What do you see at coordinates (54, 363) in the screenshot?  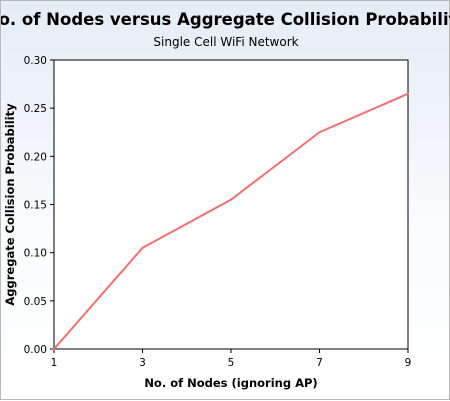 I see `x-tick-label: 1` at bounding box center [54, 363].